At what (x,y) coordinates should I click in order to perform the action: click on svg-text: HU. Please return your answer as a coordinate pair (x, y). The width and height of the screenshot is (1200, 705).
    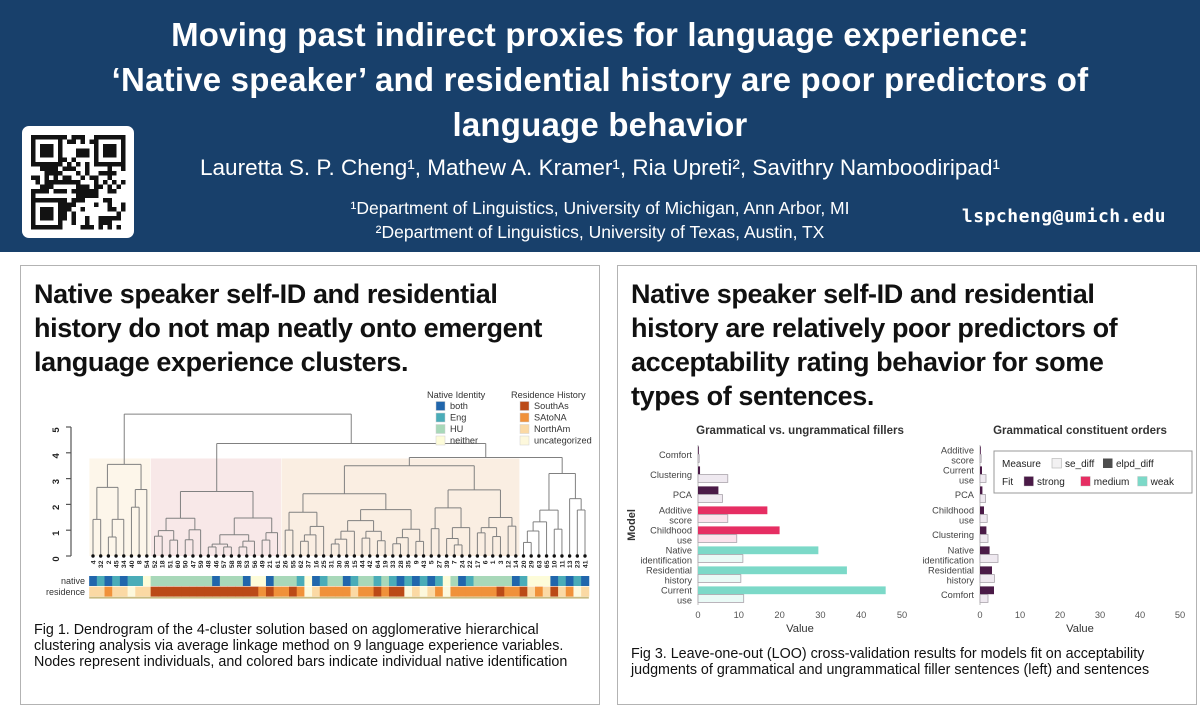
    Looking at the image, I should click on (456, 429).